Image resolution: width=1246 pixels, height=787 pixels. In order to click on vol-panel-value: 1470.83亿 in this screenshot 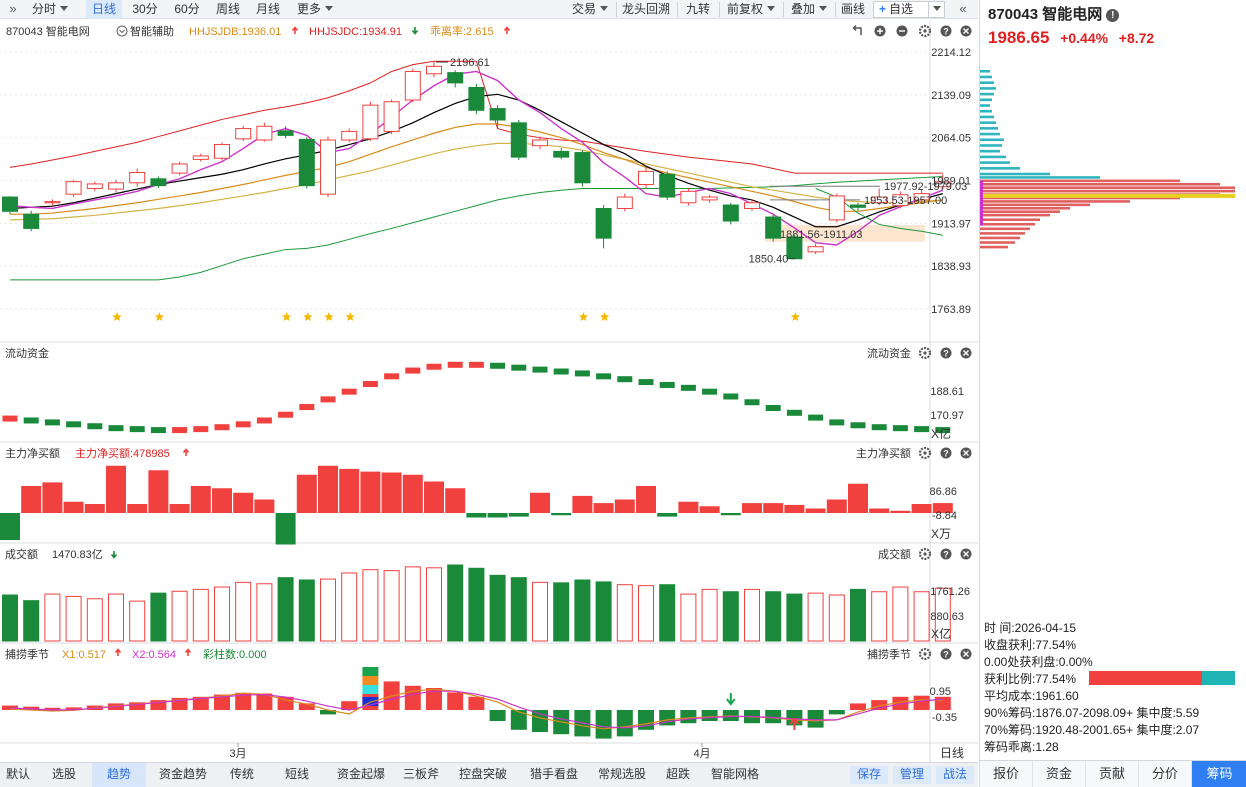, I will do `click(77, 554)`.